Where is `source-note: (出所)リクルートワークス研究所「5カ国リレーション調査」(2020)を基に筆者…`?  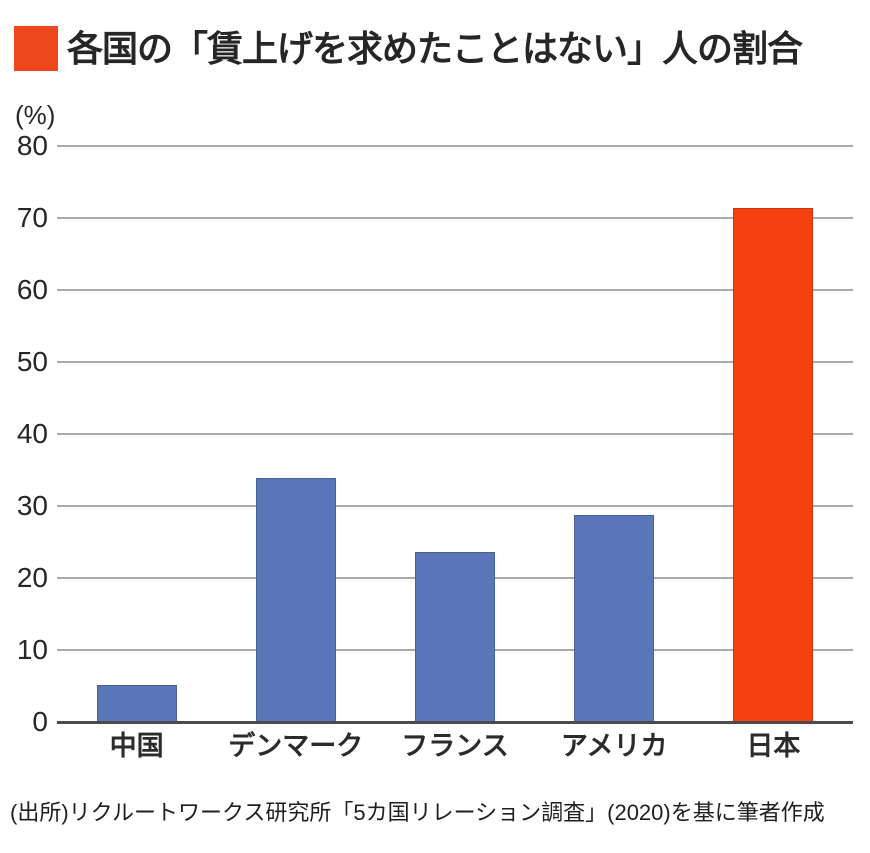 source-note: (出所)リクルートワークス研究所「5カ国リレーション調査」(2020)を基に筆者… is located at coordinates (417, 812).